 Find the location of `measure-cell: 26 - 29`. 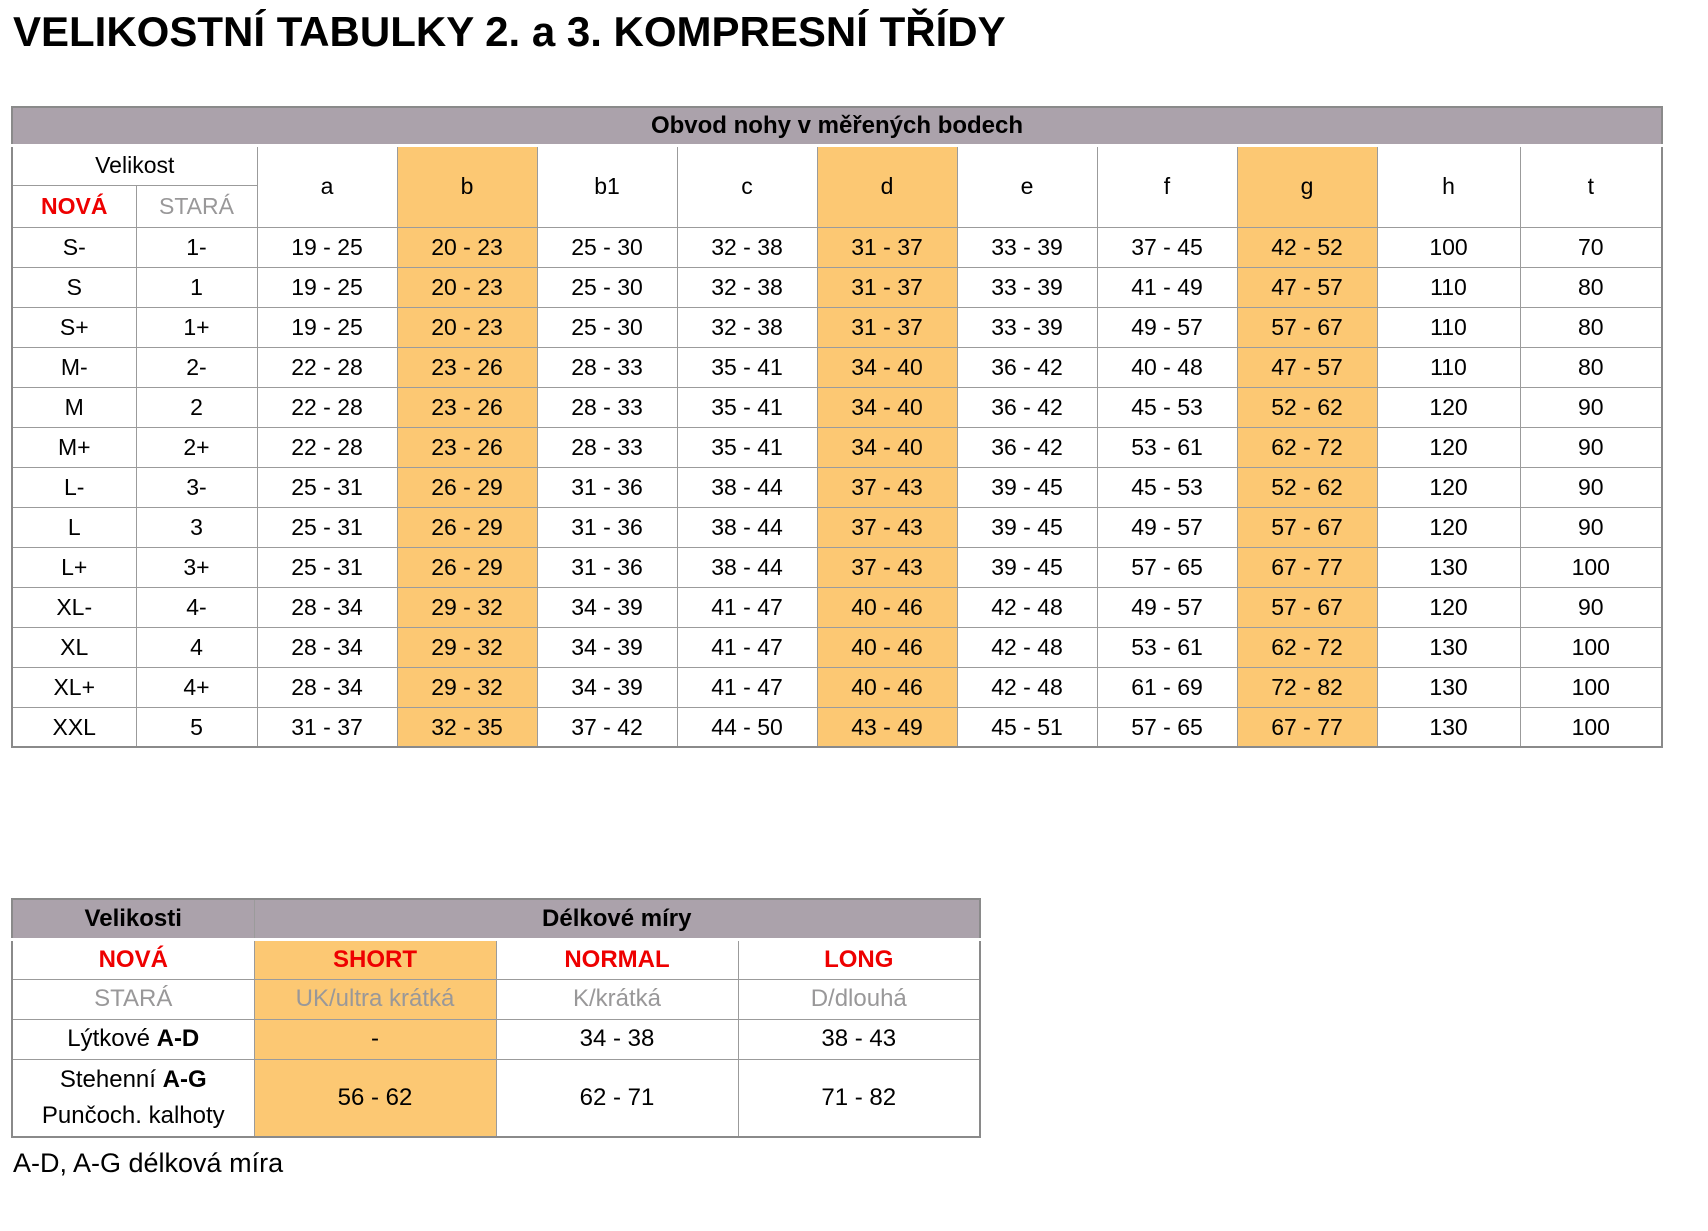

measure-cell: 26 - 29 is located at coordinates (467, 487).